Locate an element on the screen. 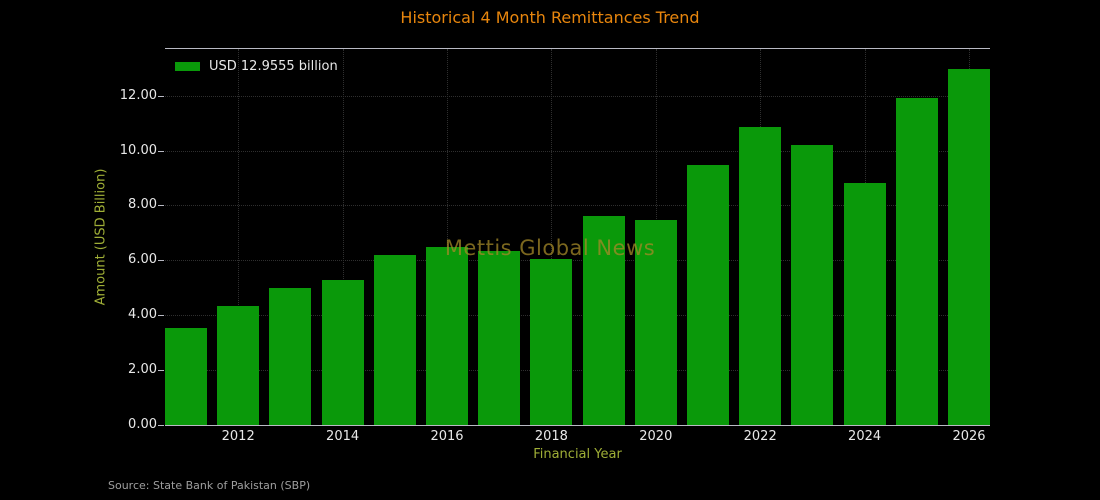 The width and height of the screenshot is (1100, 500). x-tick-label: 2014 is located at coordinates (343, 436).